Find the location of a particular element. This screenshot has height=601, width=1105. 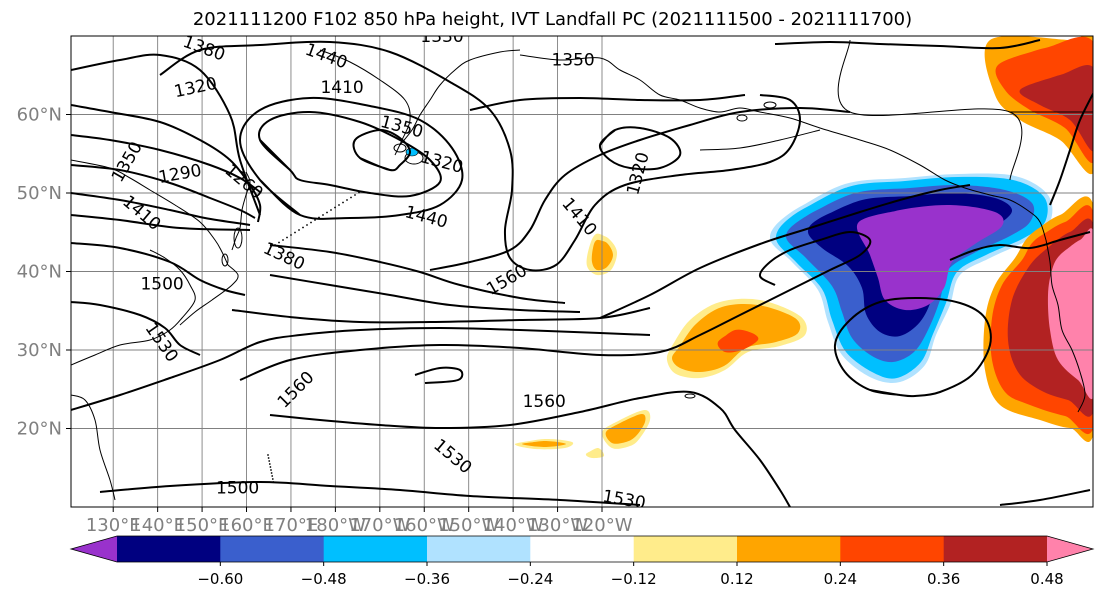

contour-label: 1350 is located at coordinates (572, 61).